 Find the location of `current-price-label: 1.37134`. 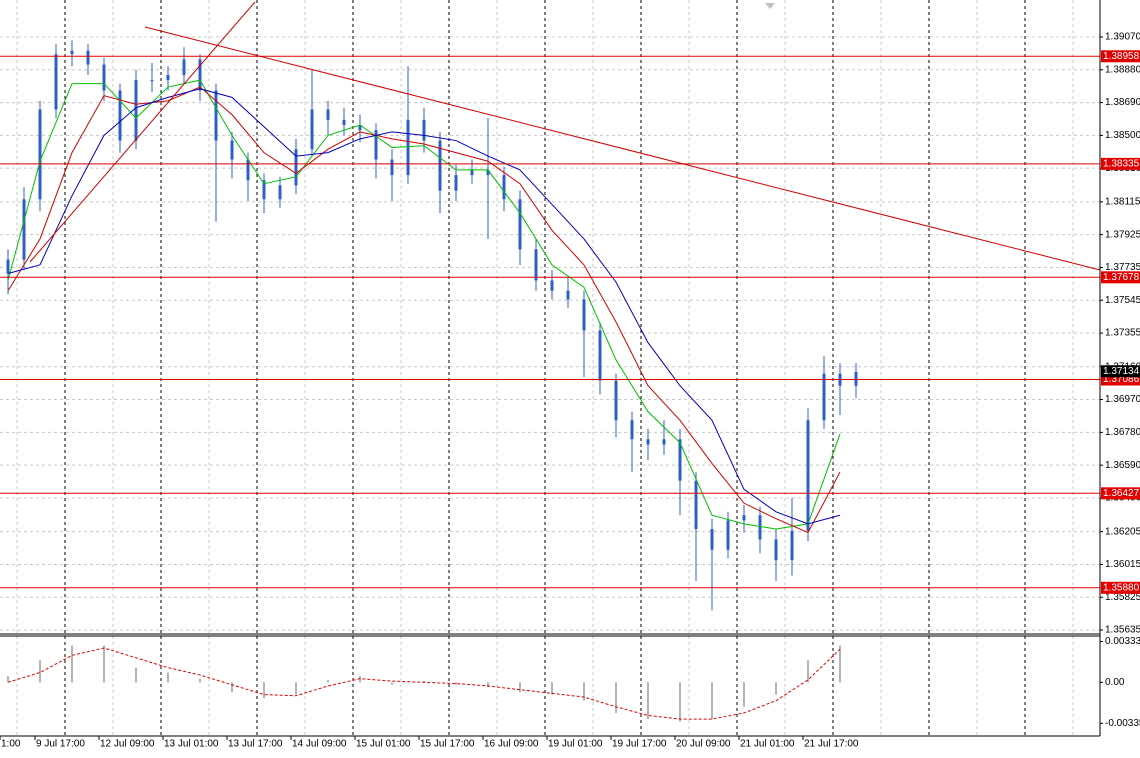

current-price-label: 1.37134 is located at coordinates (1121, 371).